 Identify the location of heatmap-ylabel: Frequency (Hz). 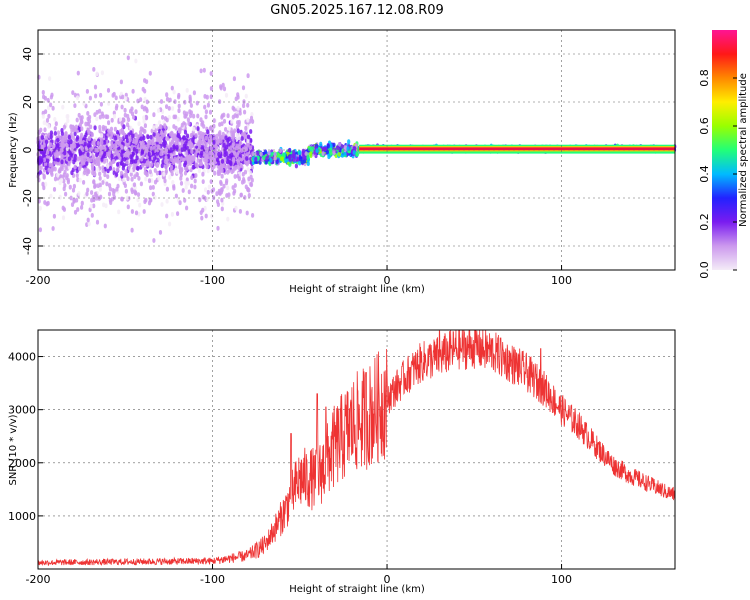
(13, 150).